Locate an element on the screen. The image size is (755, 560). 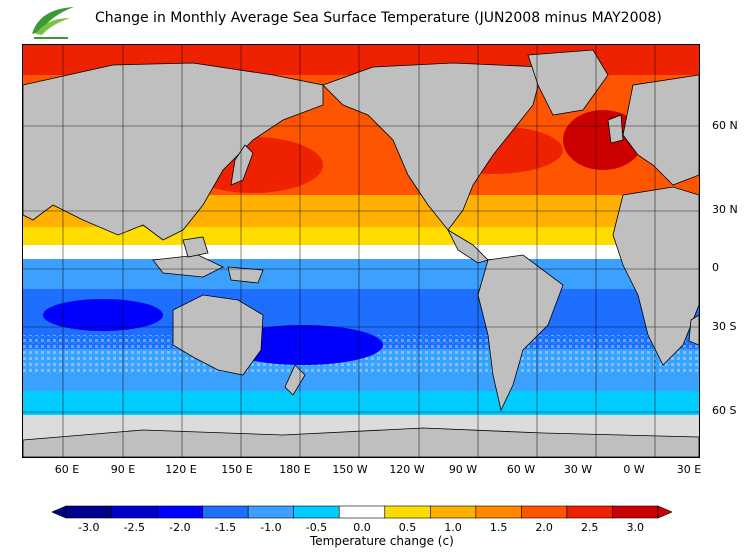
lon-label-60e: 60 E is located at coordinates (67, 469).